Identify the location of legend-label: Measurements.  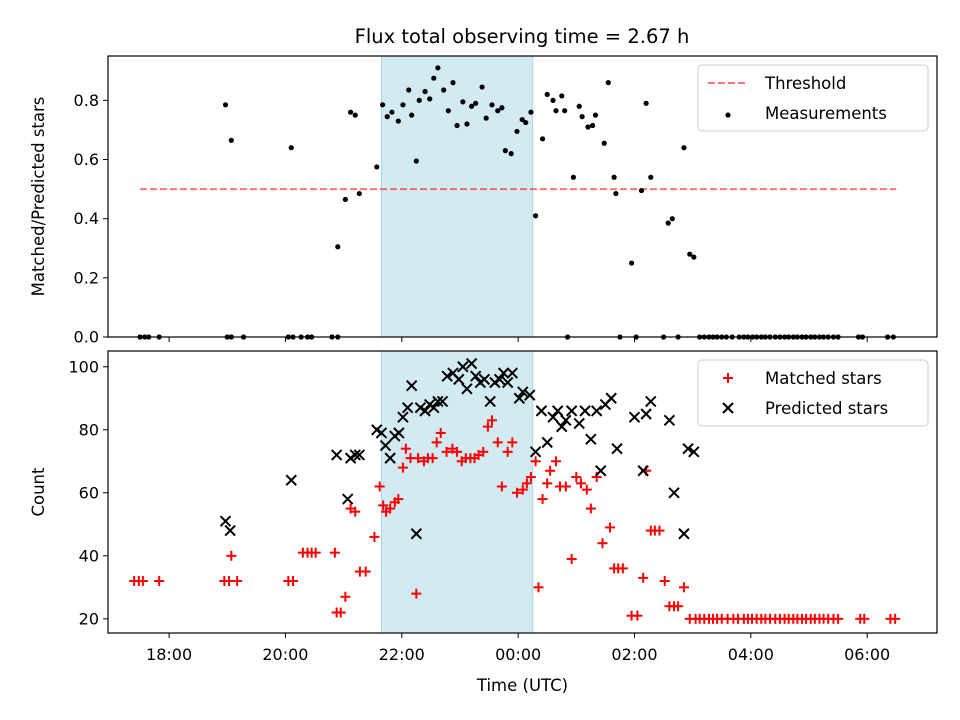
(826, 113).